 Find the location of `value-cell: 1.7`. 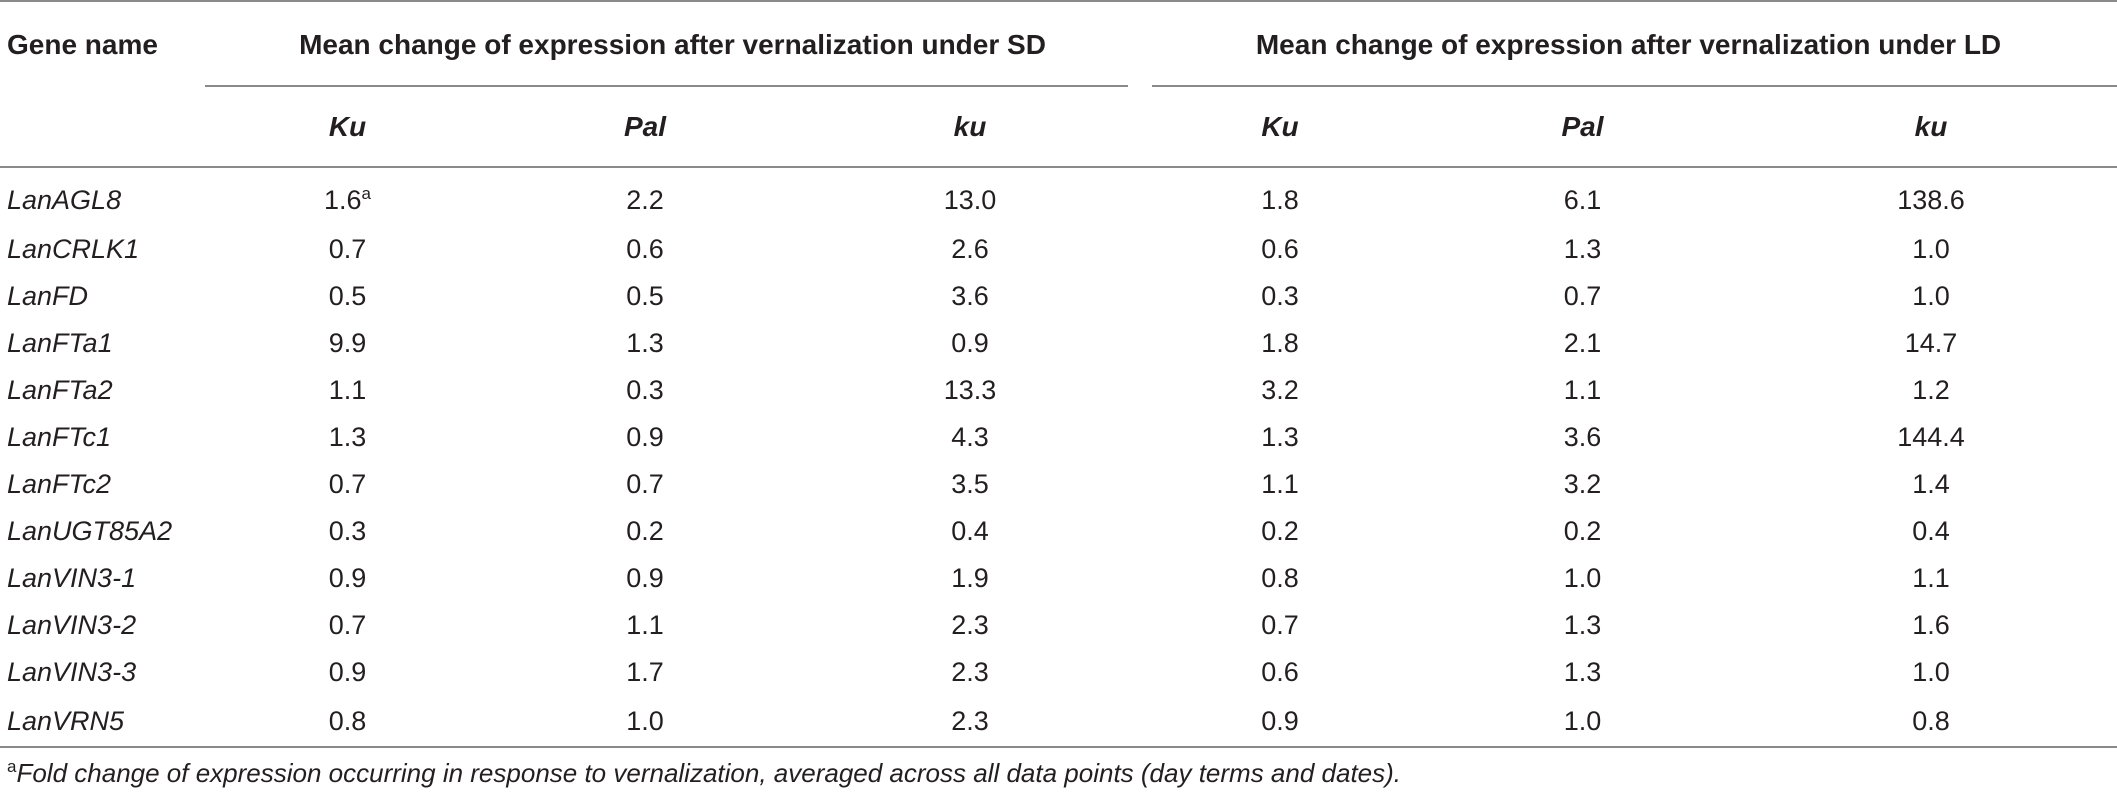

value-cell: 1.7 is located at coordinates (645, 672).